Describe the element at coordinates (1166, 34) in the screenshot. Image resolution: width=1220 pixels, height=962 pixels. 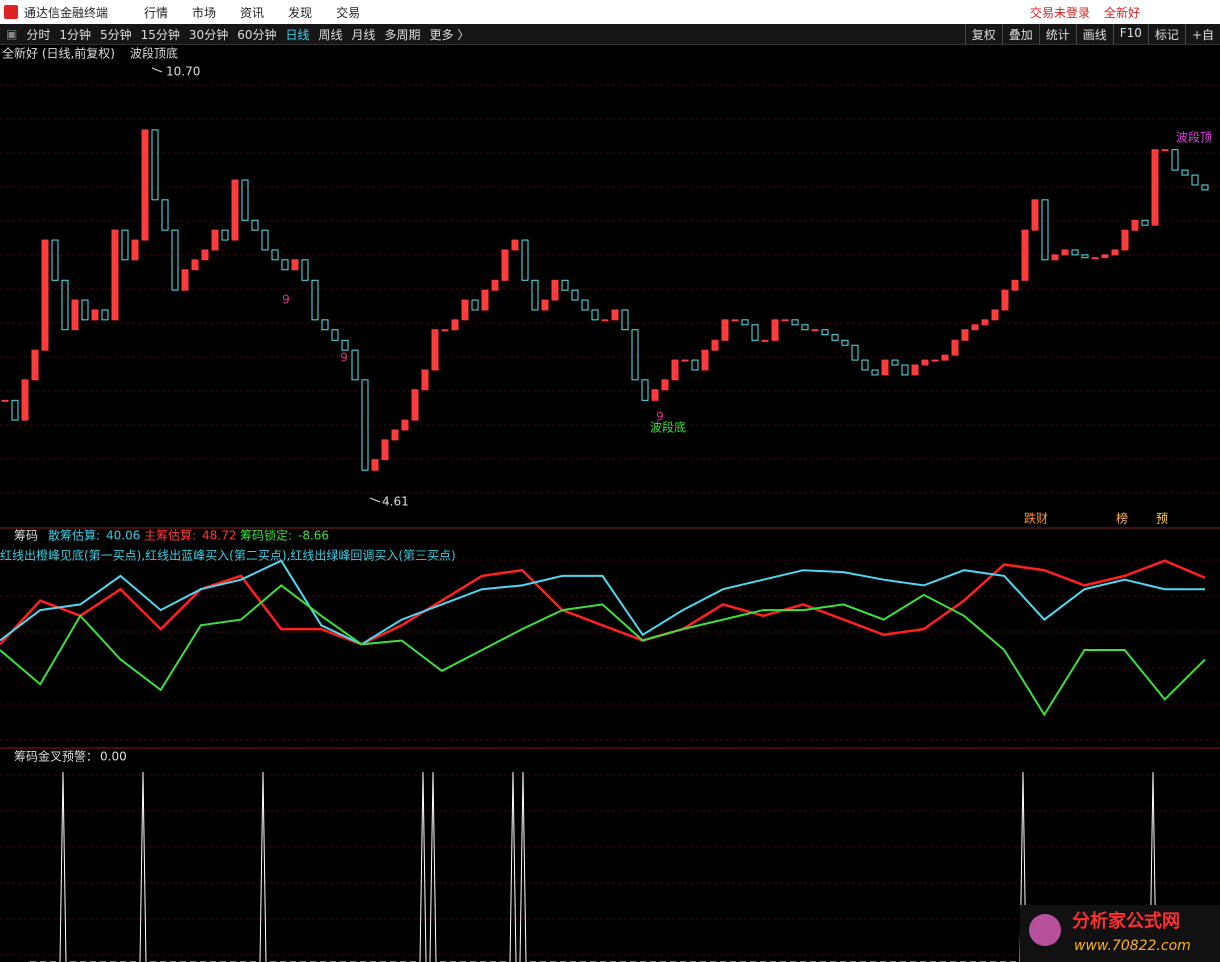
I see `tool-button: 标记` at that location.